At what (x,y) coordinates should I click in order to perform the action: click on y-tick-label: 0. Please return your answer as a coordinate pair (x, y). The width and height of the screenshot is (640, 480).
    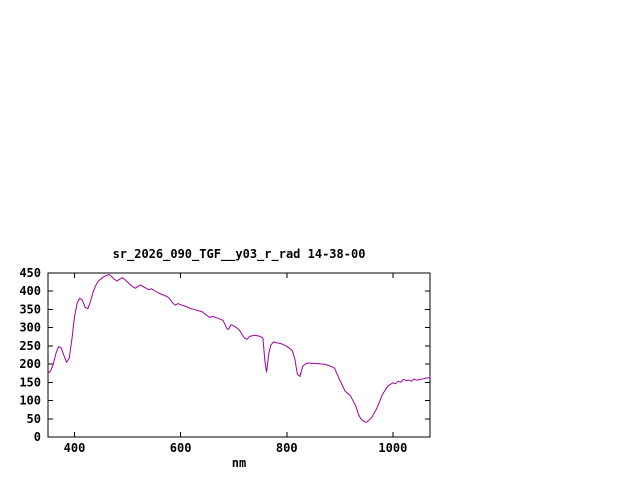
    Looking at the image, I should click on (37, 437).